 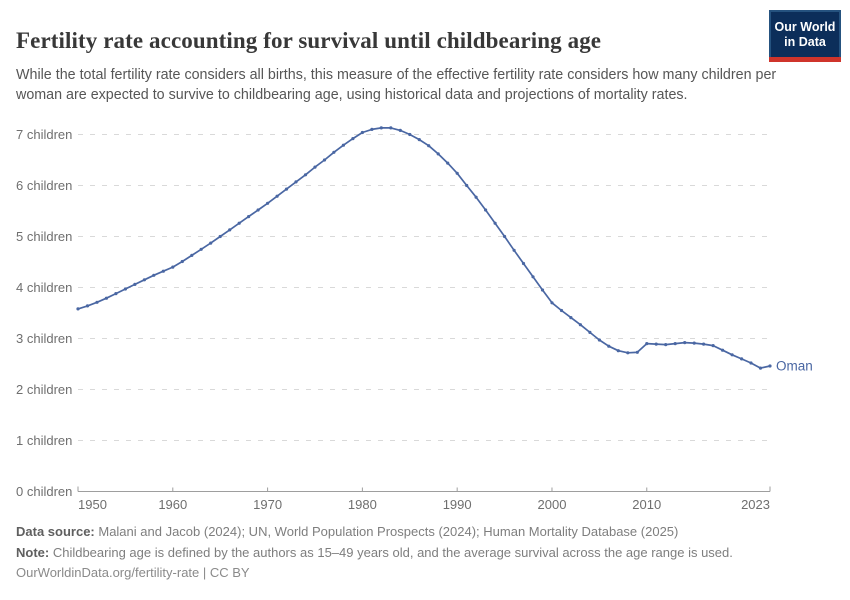 What do you see at coordinates (92, 504) in the screenshot?
I see `x-tick-label: 1950` at bounding box center [92, 504].